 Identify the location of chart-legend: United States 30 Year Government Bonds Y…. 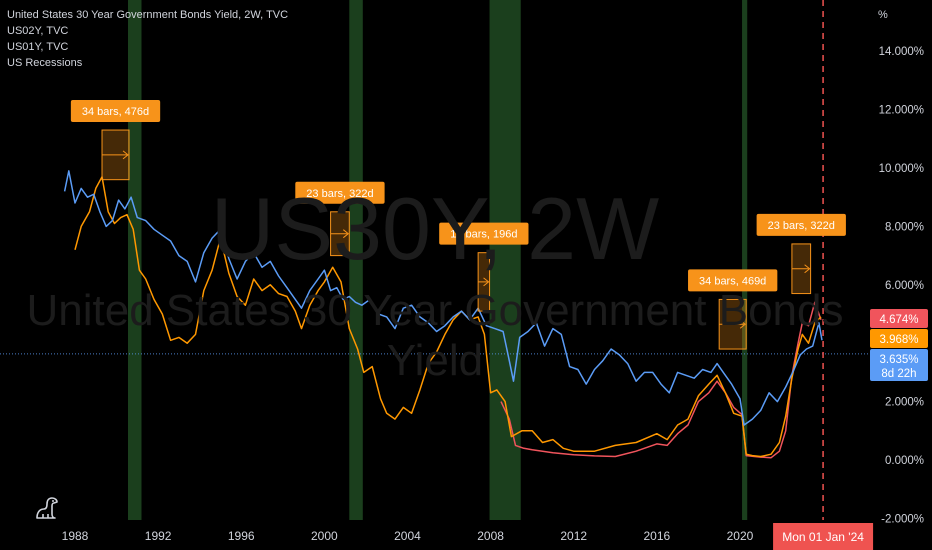
(147, 39).